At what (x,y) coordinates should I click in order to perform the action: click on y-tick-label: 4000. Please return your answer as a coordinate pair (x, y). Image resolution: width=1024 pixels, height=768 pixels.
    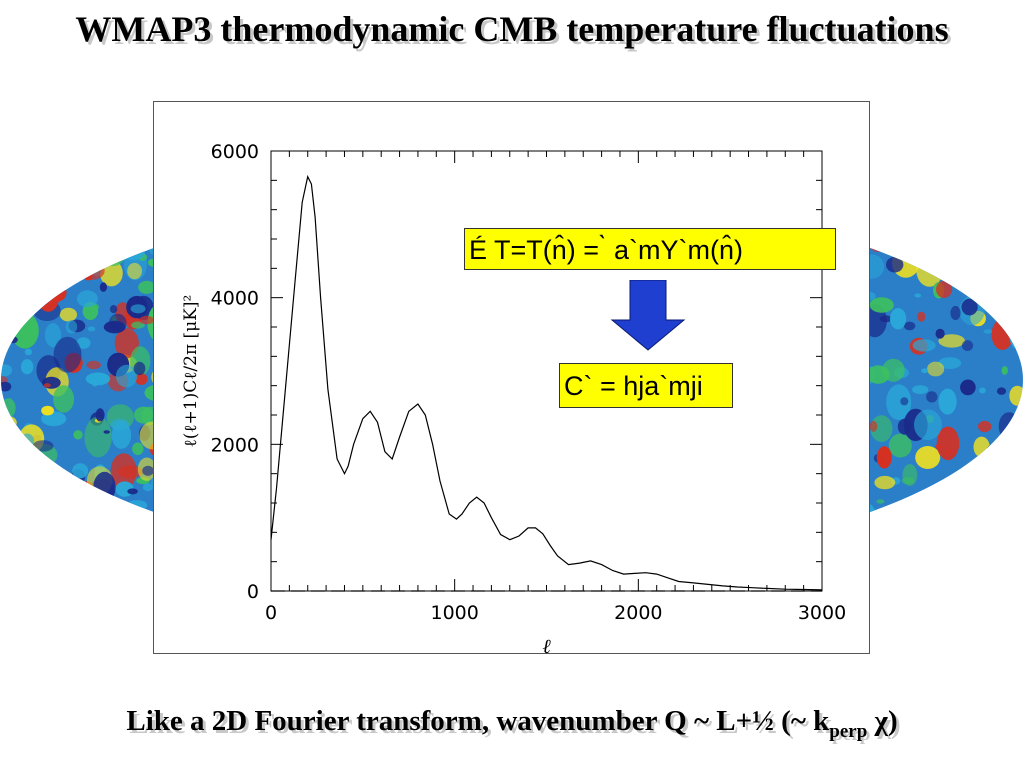
    Looking at the image, I should click on (235, 299).